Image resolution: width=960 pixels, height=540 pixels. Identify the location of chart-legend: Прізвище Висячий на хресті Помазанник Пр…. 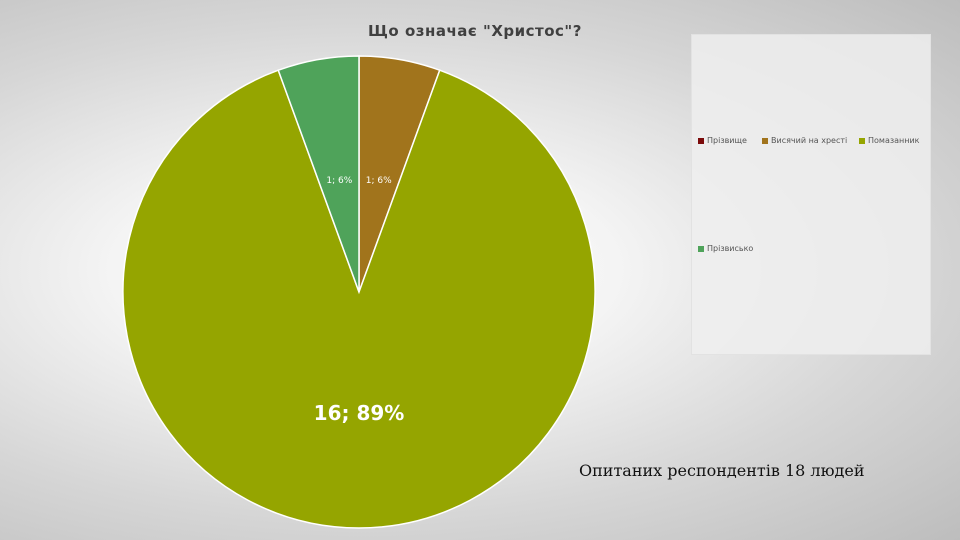
(811, 194).